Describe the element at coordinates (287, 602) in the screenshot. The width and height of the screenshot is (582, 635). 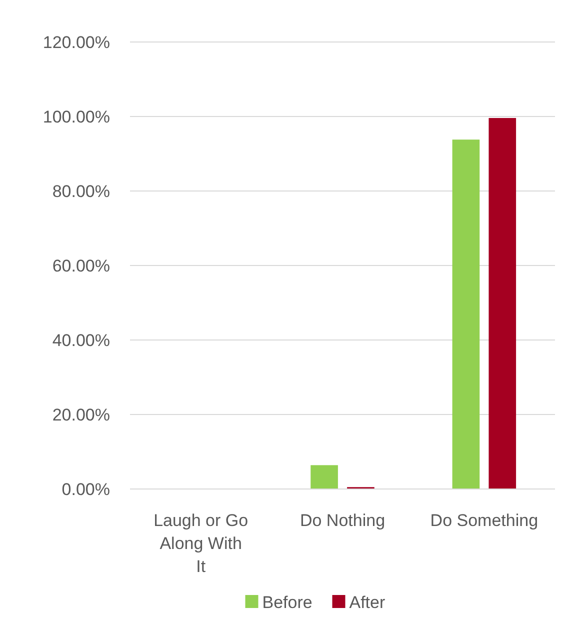
I see `legend-label: Before` at that location.